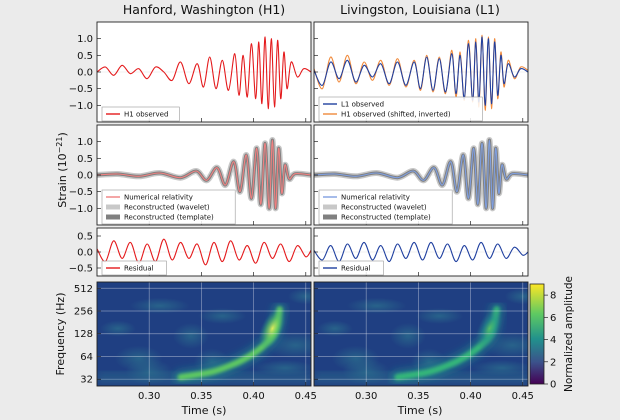 Image resolution: width=620 pixels, height=420 pixels. I want to click on title-l1: Livingston, Louisiana (L1), so click(420, 9).